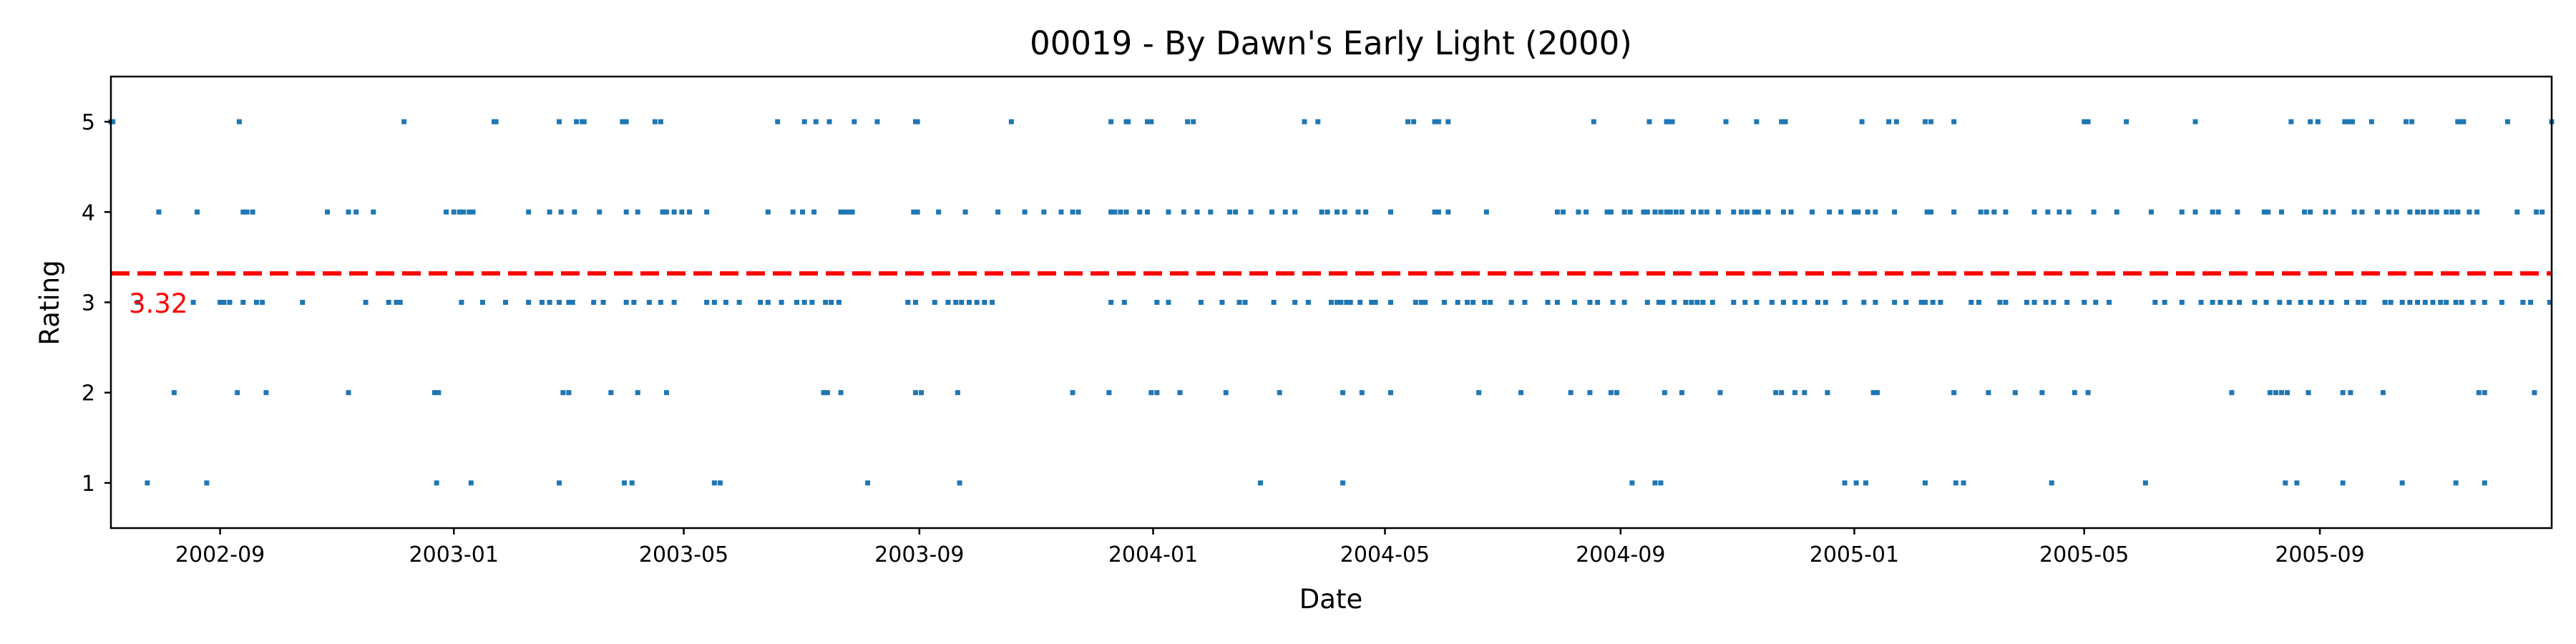 The image size is (2576, 644). Describe the element at coordinates (1385, 554) in the screenshot. I see `x-tick-label: 2004-05` at that location.